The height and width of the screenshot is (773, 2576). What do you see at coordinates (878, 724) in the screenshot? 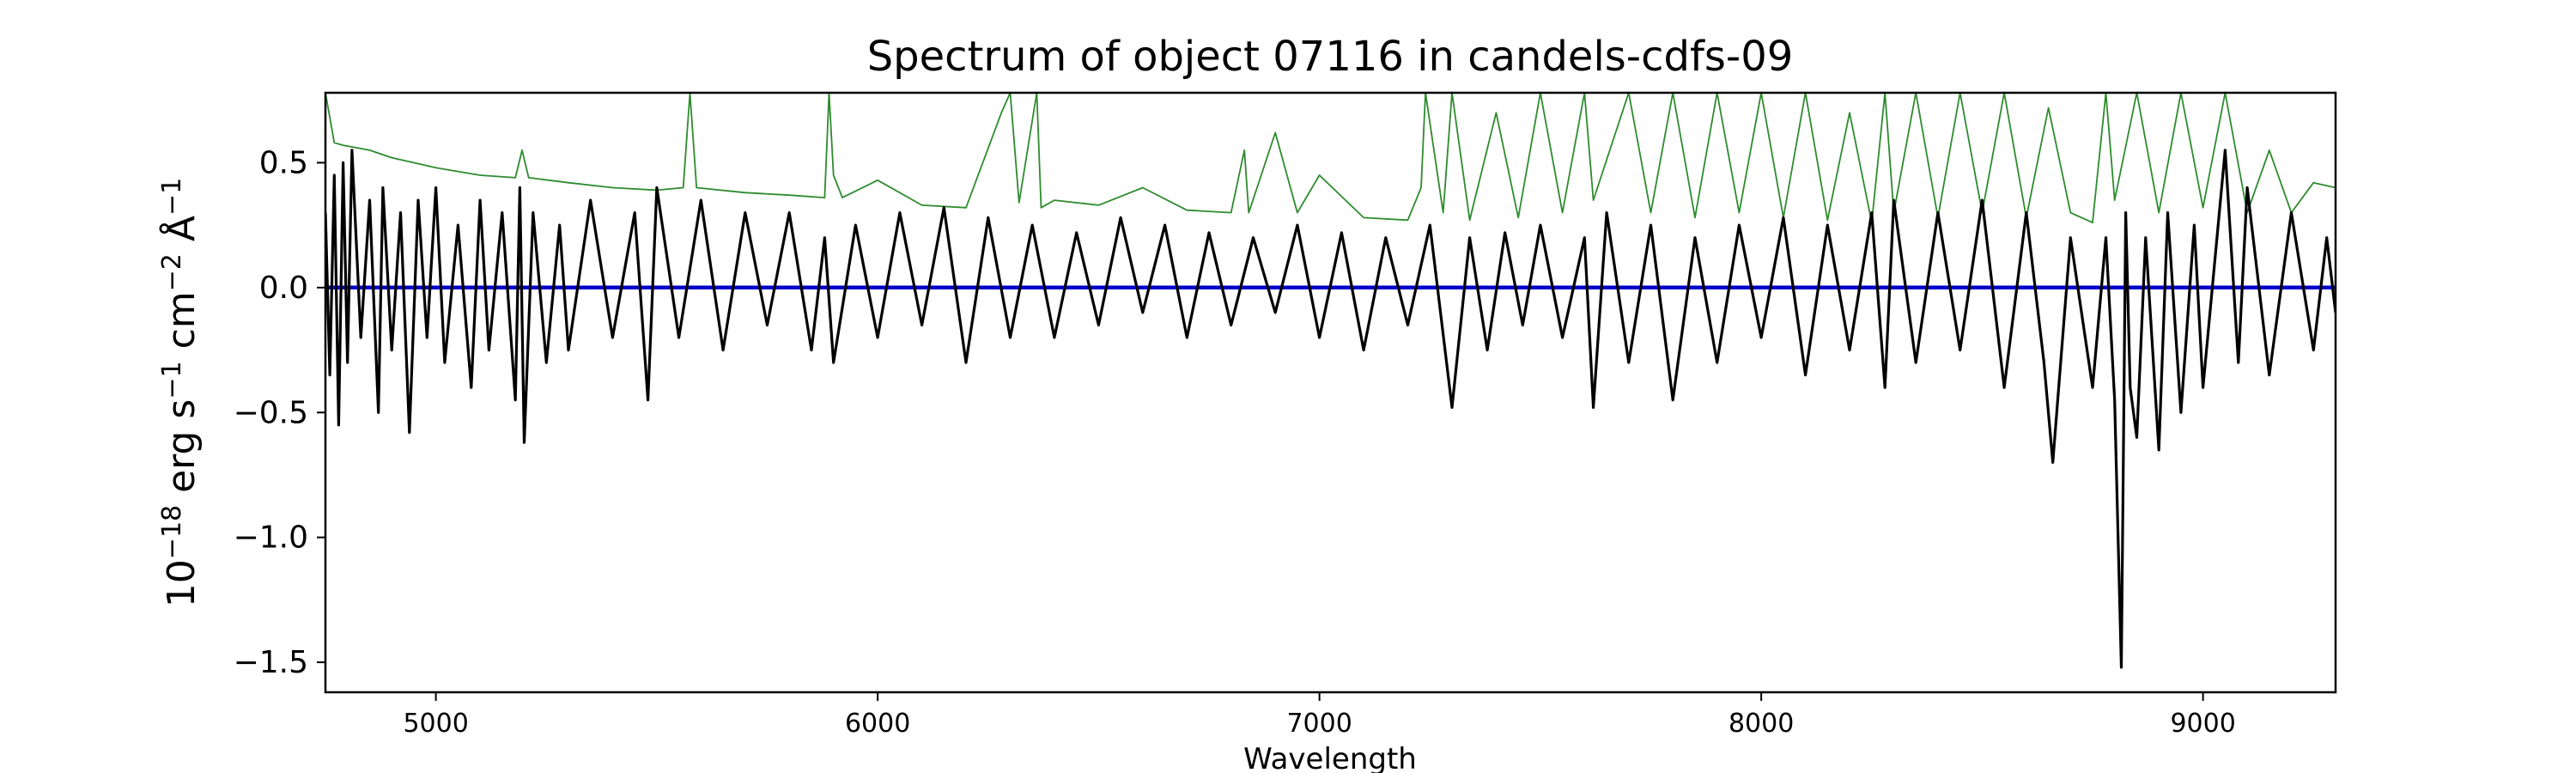
I see `x-tick-label: 6000` at bounding box center [878, 724].